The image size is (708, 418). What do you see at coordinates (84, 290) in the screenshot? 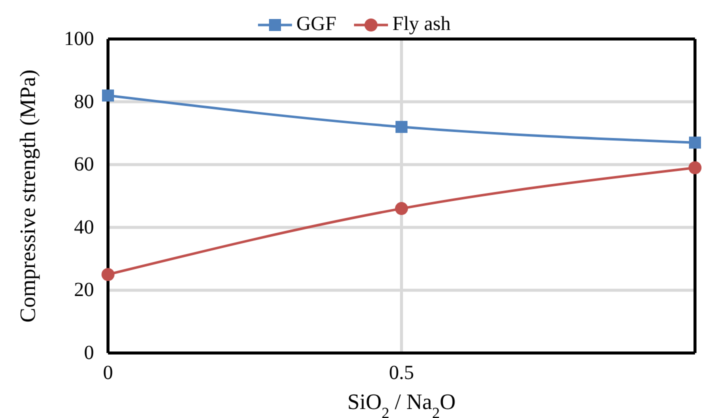
I see `y-tick-label: 20` at bounding box center [84, 290].